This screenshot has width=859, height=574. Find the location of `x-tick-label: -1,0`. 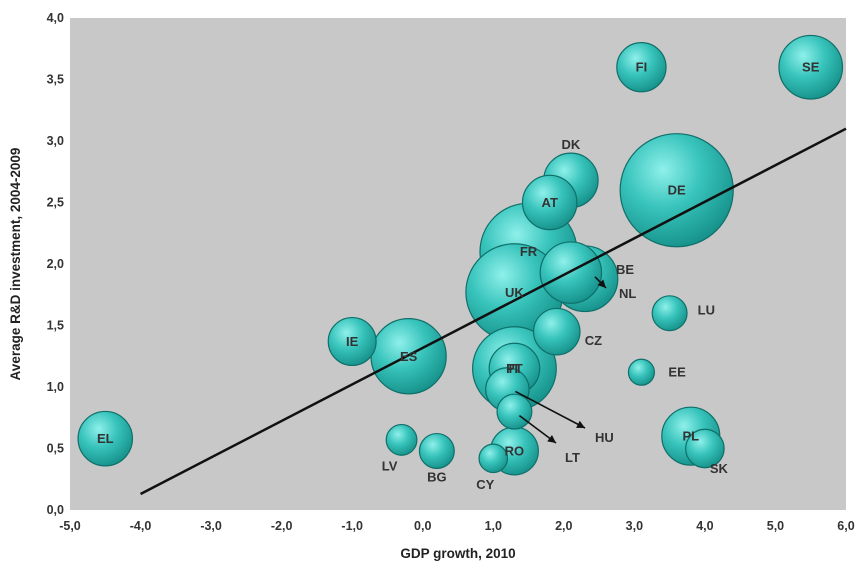

x-tick-label: -1,0 is located at coordinates (352, 526).